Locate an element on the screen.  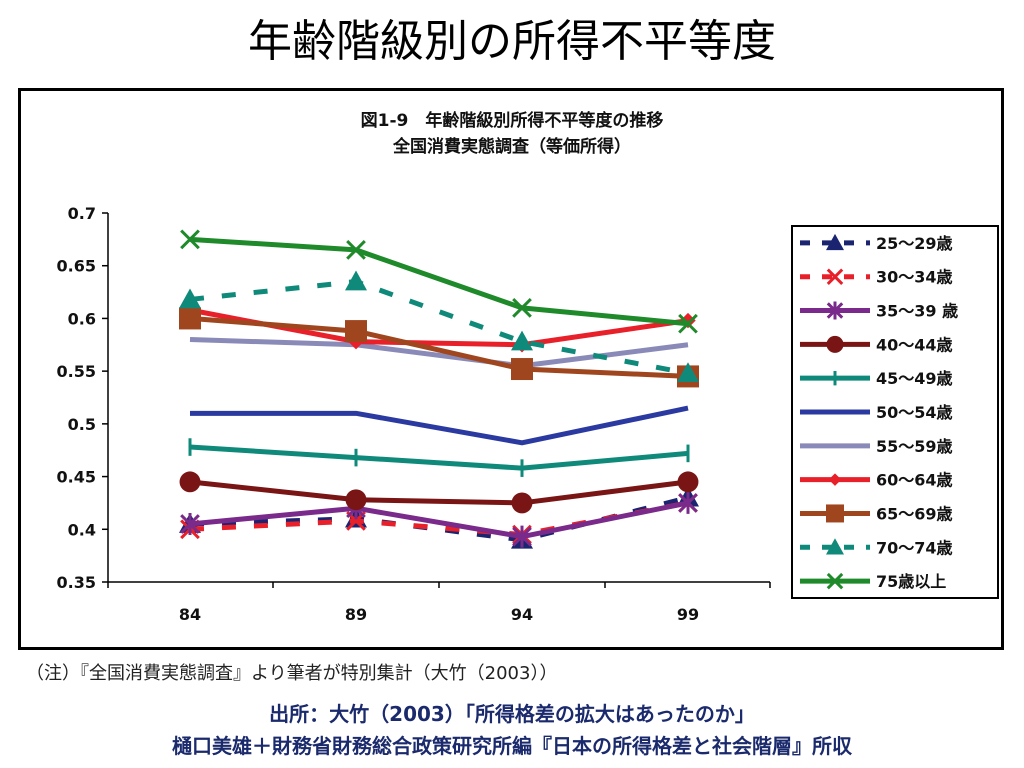
legend-label: 45～49歳 is located at coordinates (914, 378).